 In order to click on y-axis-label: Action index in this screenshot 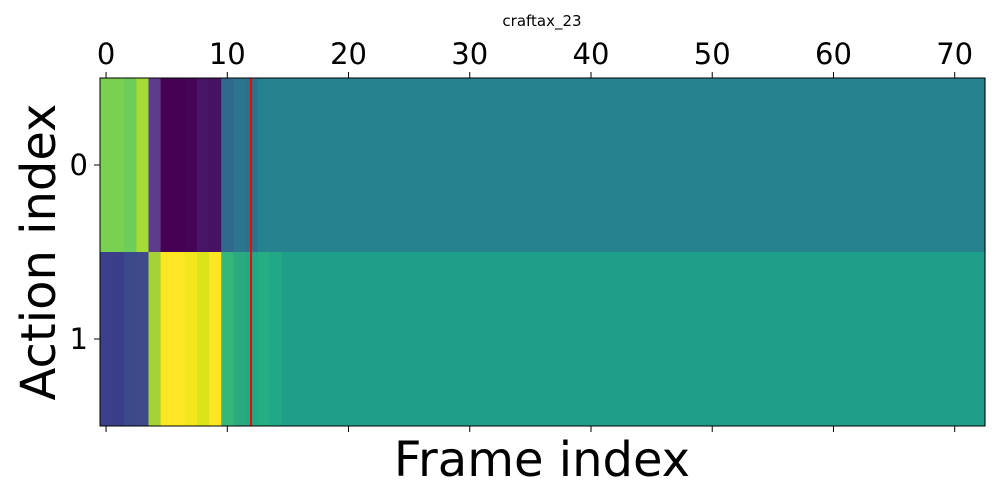, I will do `click(39, 252)`.